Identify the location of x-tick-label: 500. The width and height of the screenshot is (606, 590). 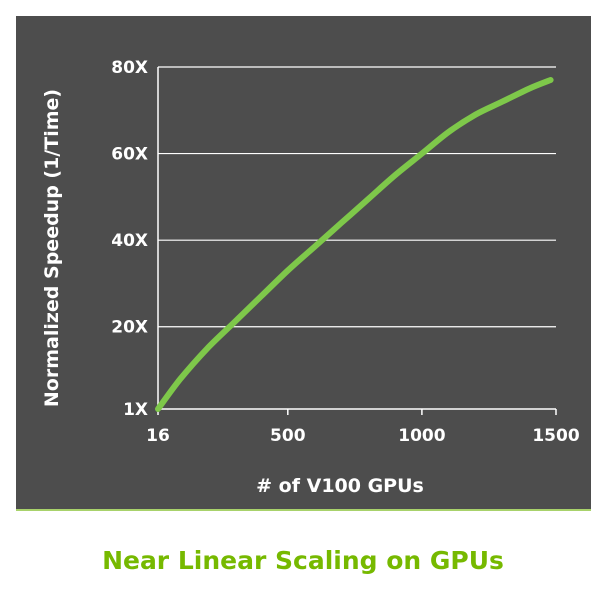
(288, 436).